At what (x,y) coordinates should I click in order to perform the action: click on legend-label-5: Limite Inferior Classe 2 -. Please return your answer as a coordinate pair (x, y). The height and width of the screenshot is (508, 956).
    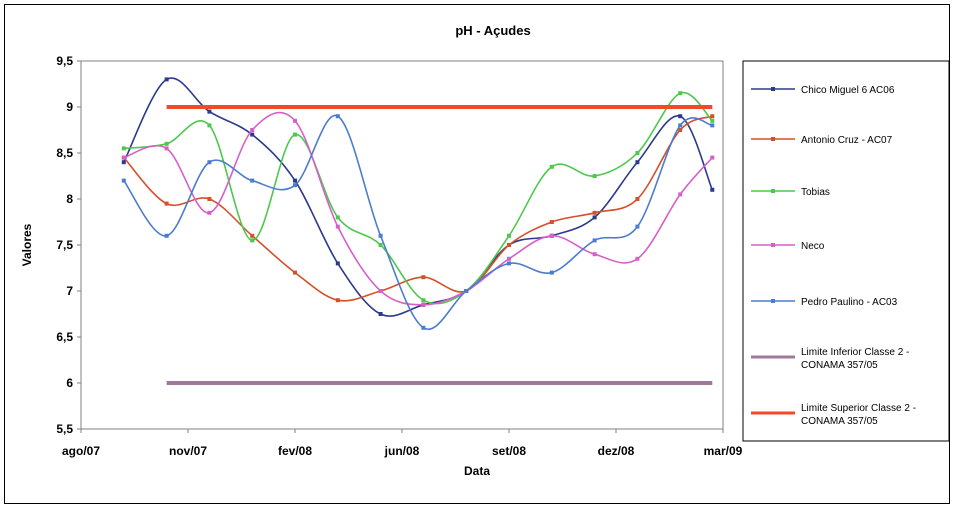
    Looking at the image, I should click on (855, 352).